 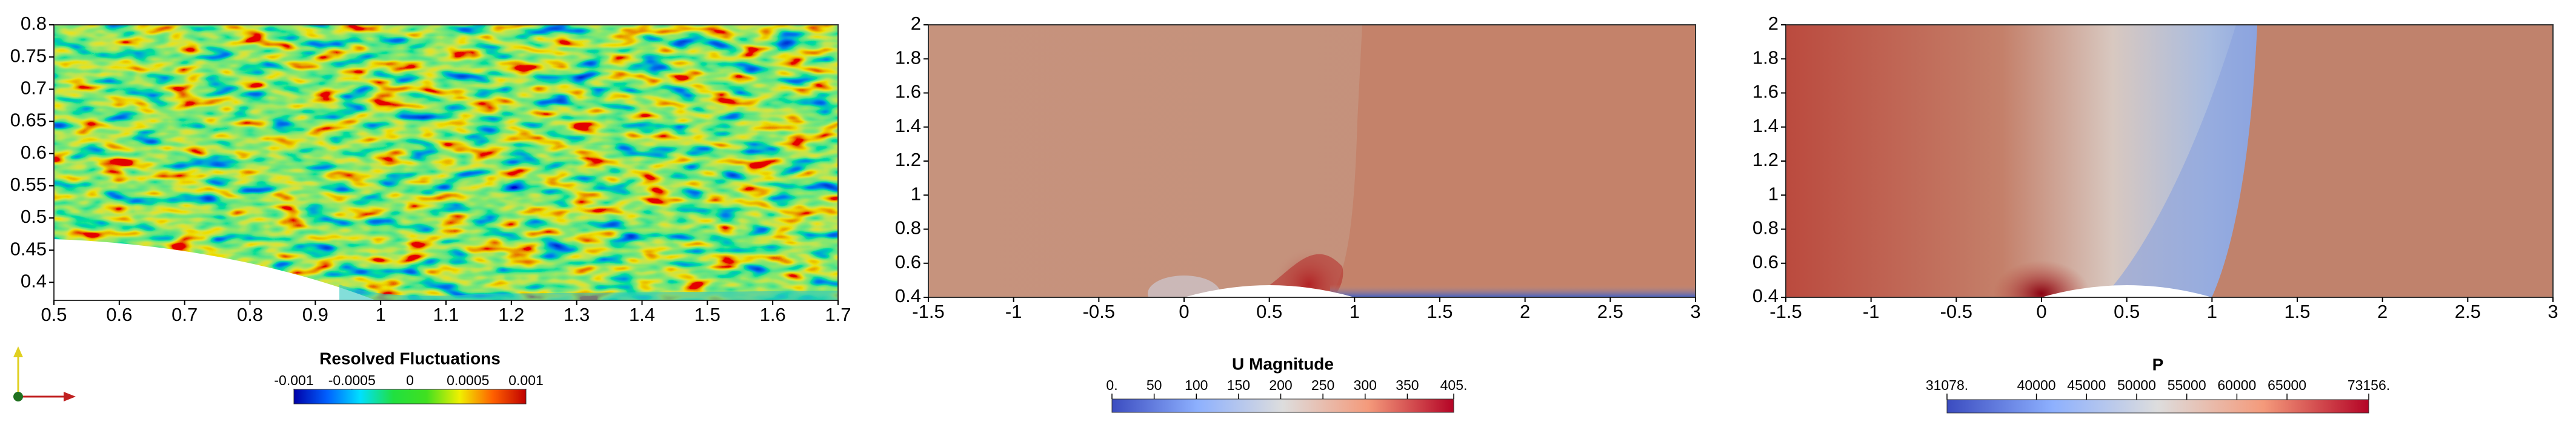 What do you see at coordinates (352, 380) in the screenshot?
I see `colorbar-tick-label: -0.0005` at bounding box center [352, 380].